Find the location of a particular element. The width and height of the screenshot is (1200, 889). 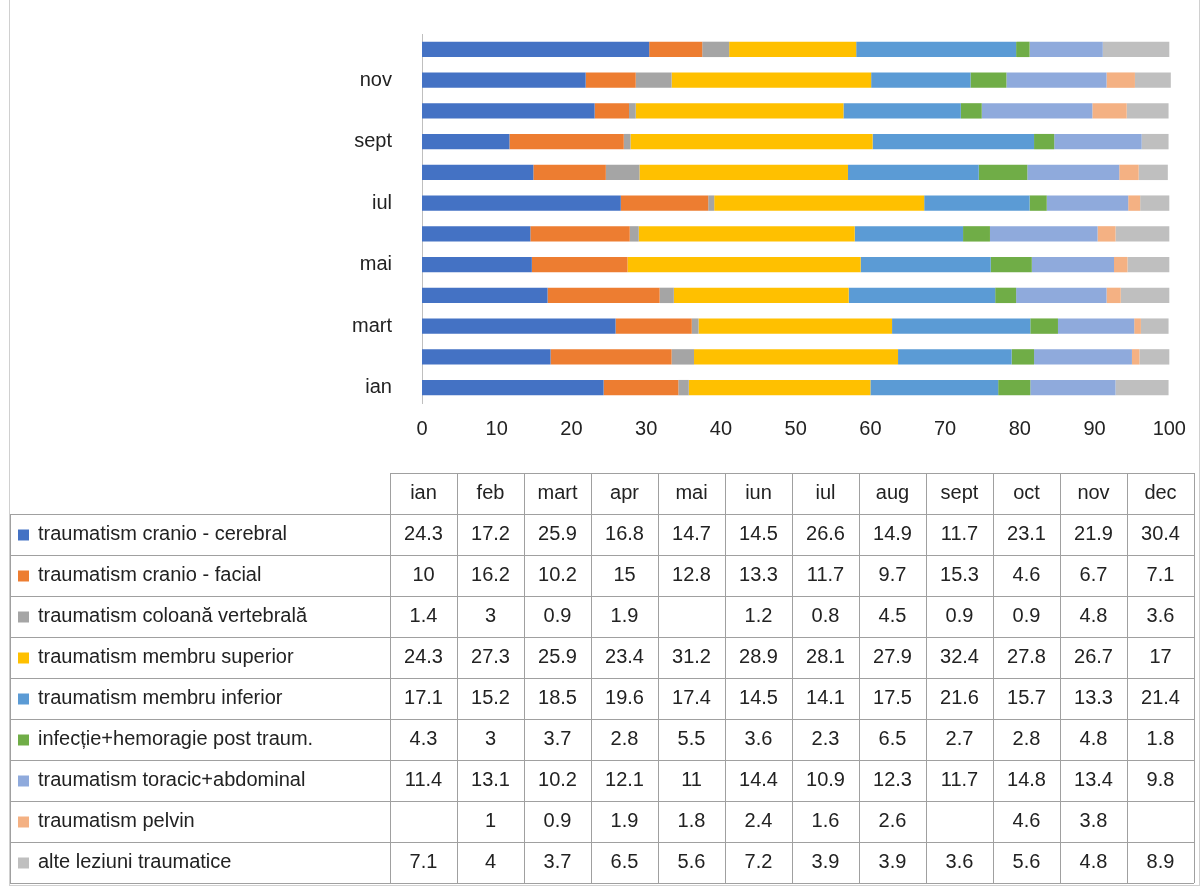

data-label: 9.7 is located at coordinates (892, 574).